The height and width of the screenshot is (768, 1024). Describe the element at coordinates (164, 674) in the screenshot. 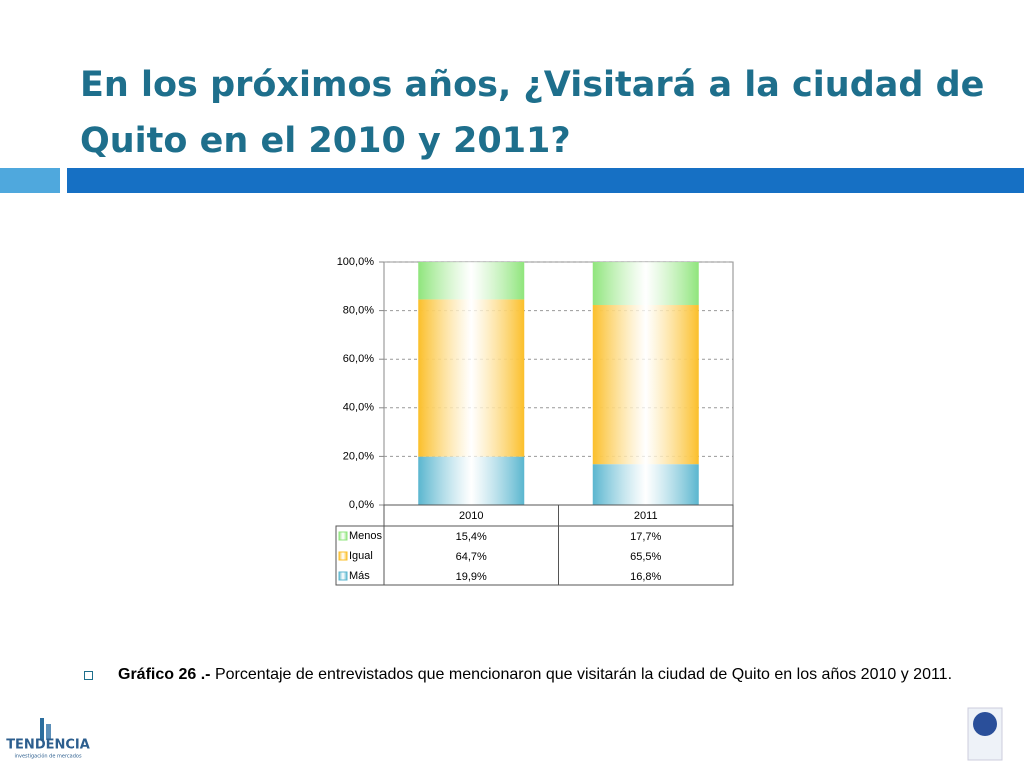

I see `caption-label: Gráfico 26 .-` at that location.